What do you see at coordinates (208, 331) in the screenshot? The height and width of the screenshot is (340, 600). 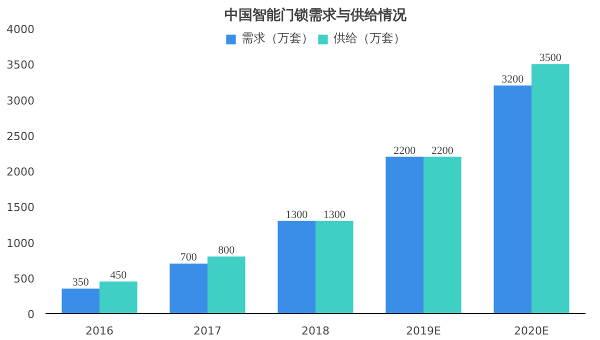 I see `x-tick-label: 2017` at bounding box center [208, 331].